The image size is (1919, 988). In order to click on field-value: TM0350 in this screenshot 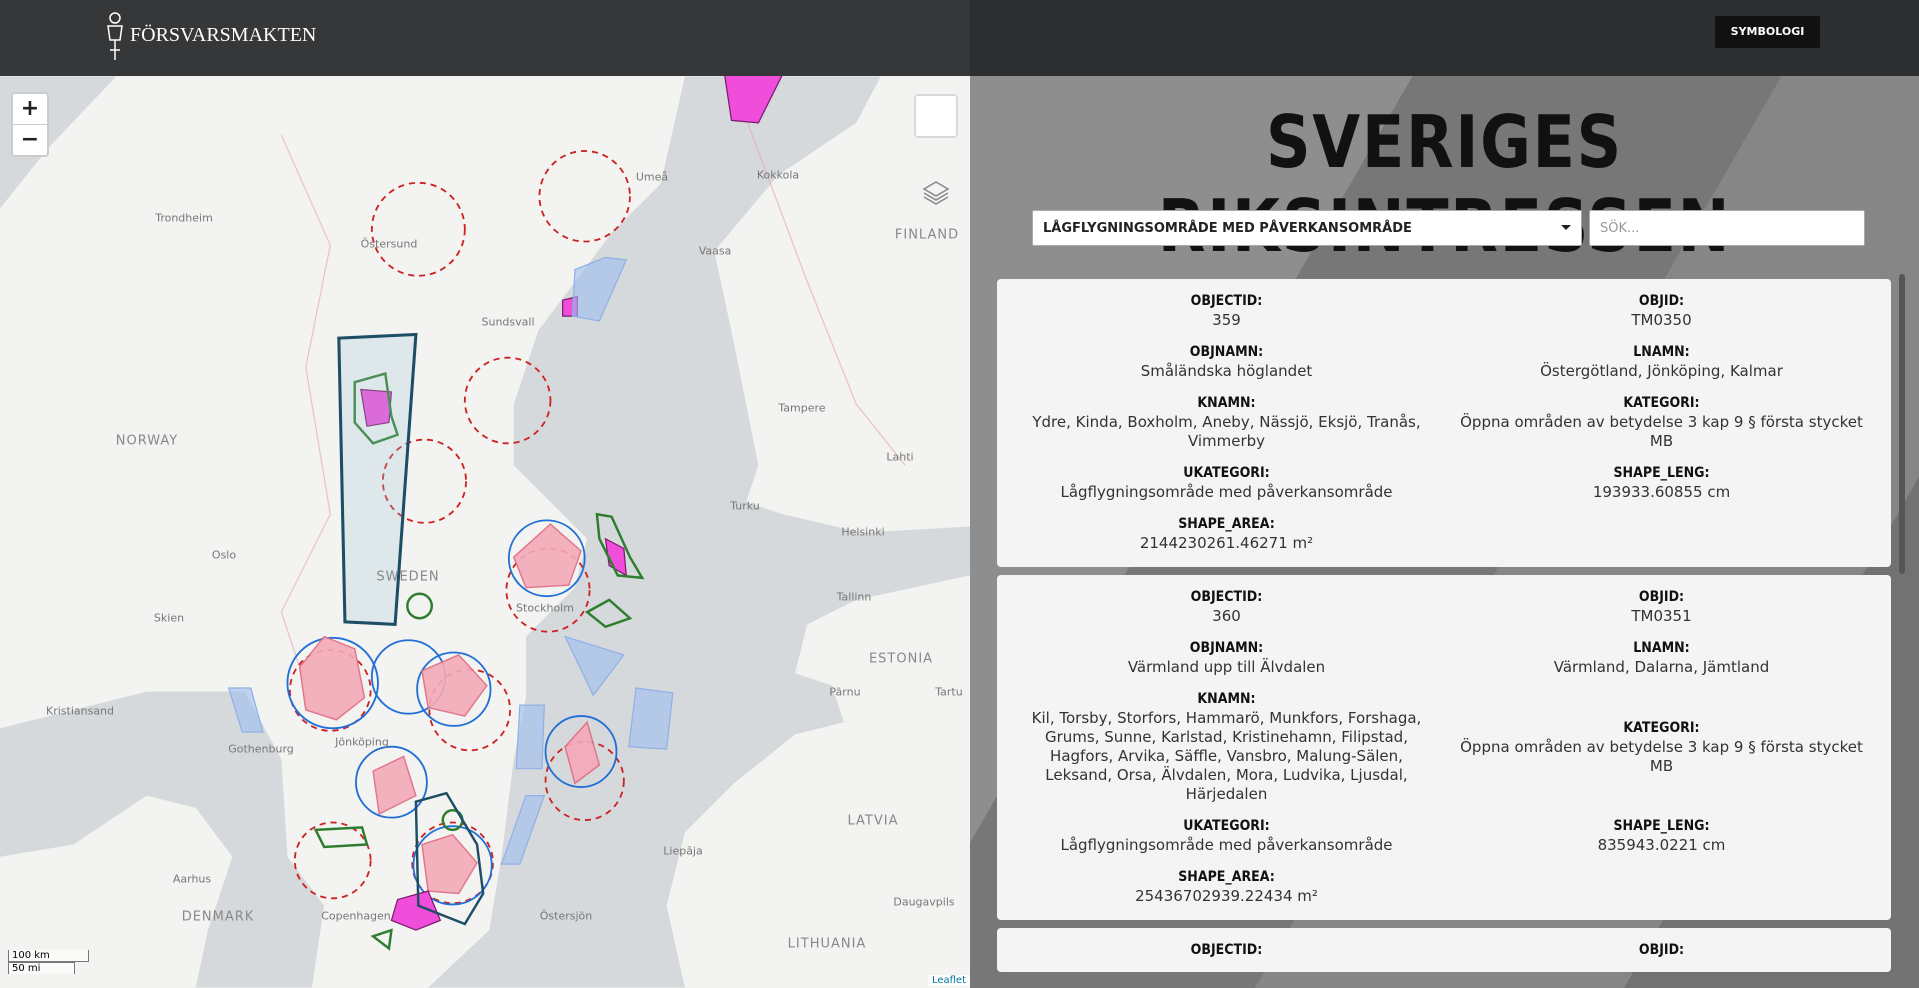, I will do `click(1661, 320)`.